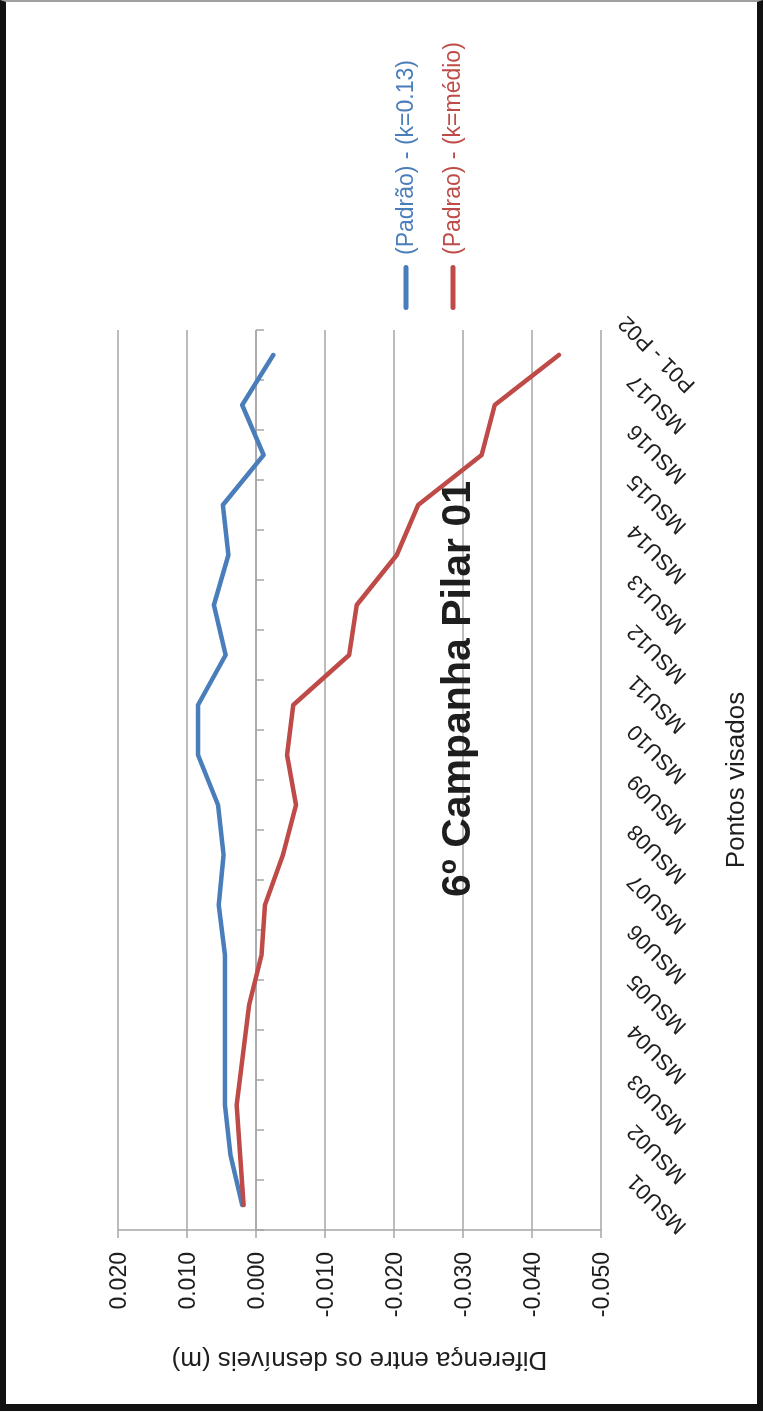 This screenshot has height=1416, width=763. What do you see at coordinates (405, 157) in the screenshot?
I see `text: (Padrão) - (k=0.13)` at bounding box center [405, 157].